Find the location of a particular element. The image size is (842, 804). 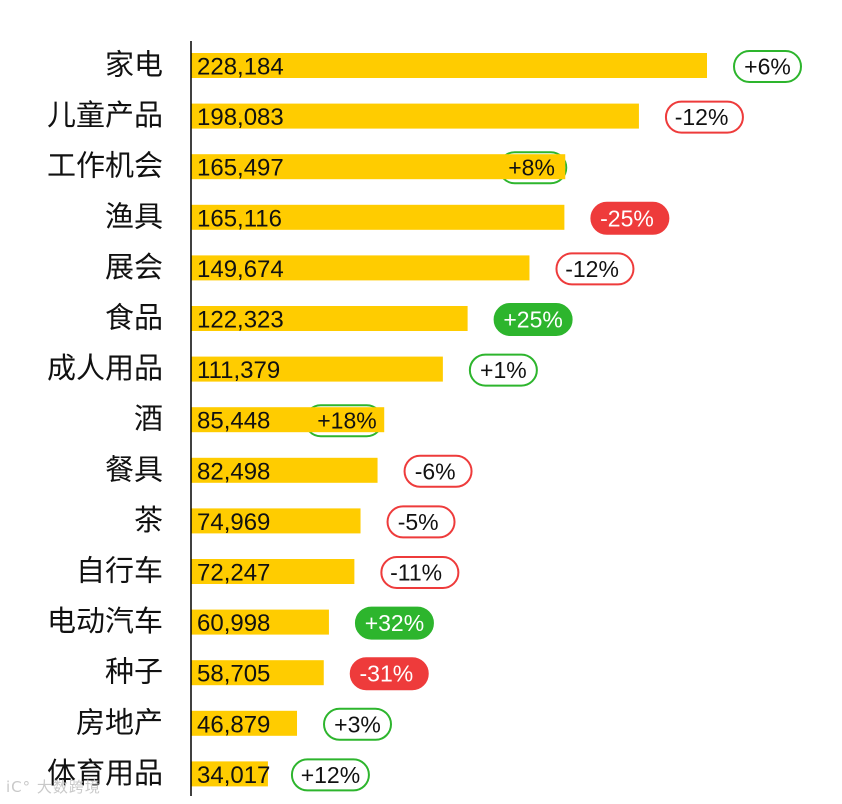

category-label: 种子 is located at coordinates (134, 672).